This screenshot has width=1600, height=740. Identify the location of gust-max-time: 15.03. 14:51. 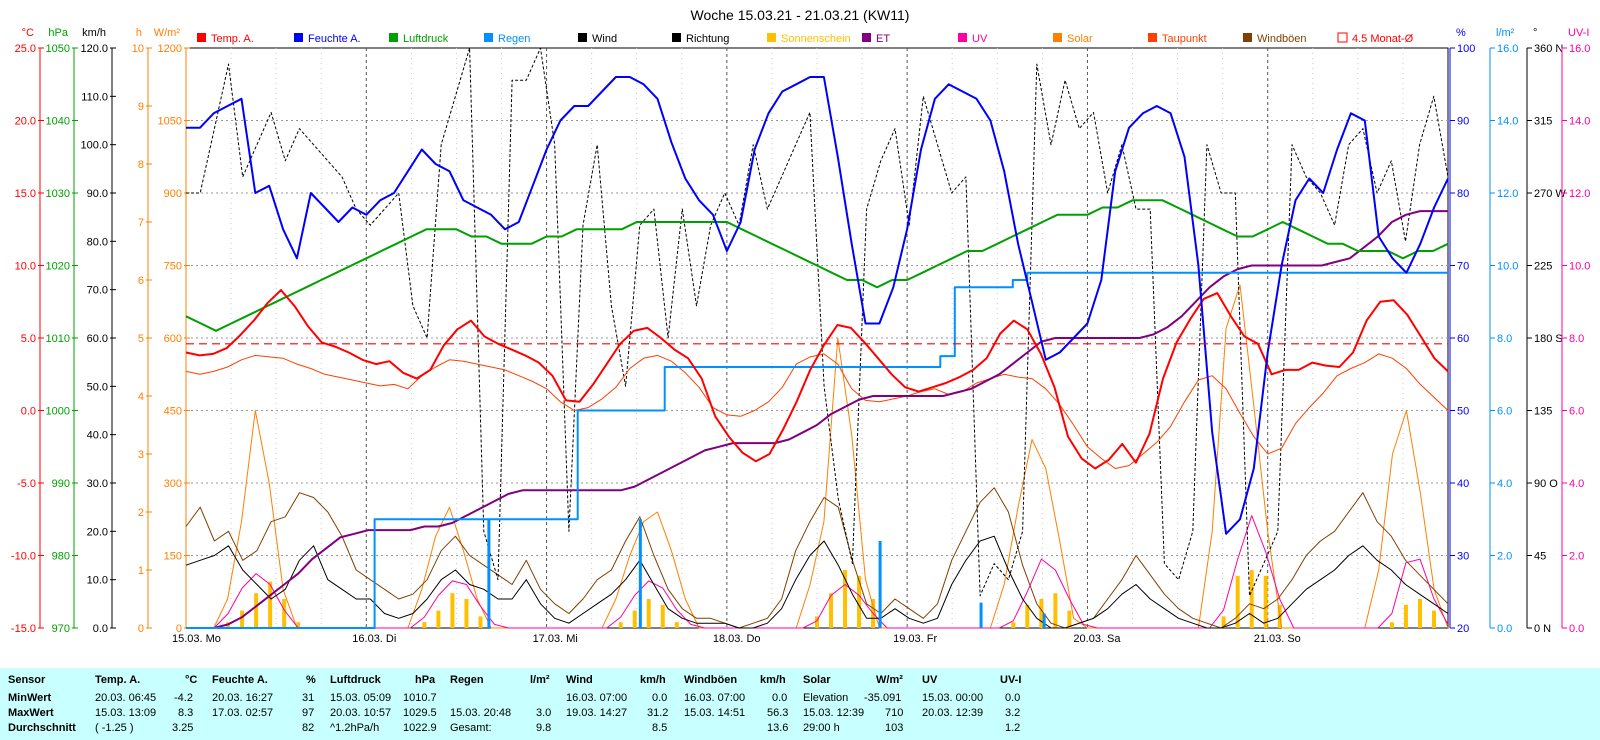
(715, 713).